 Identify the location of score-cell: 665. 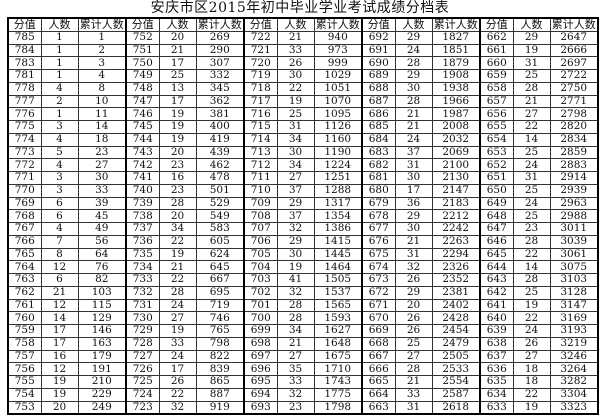
(378, 382).